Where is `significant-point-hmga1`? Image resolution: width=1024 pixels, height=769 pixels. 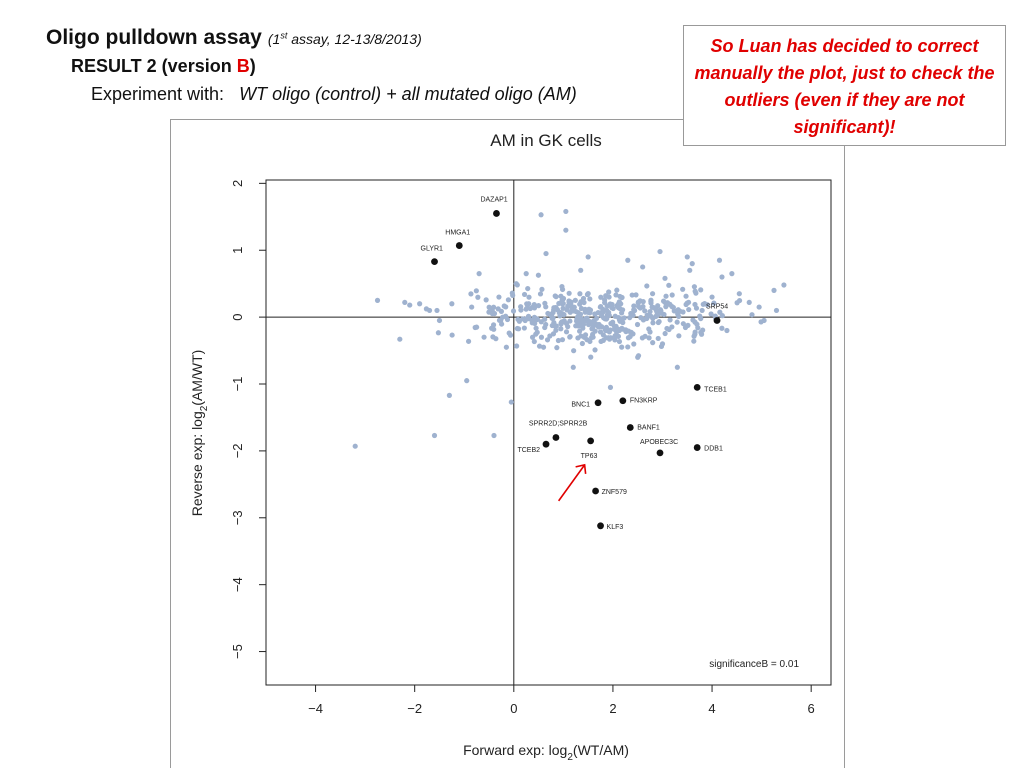 significant-point-hmga1 is located at coordinates (459, 245).